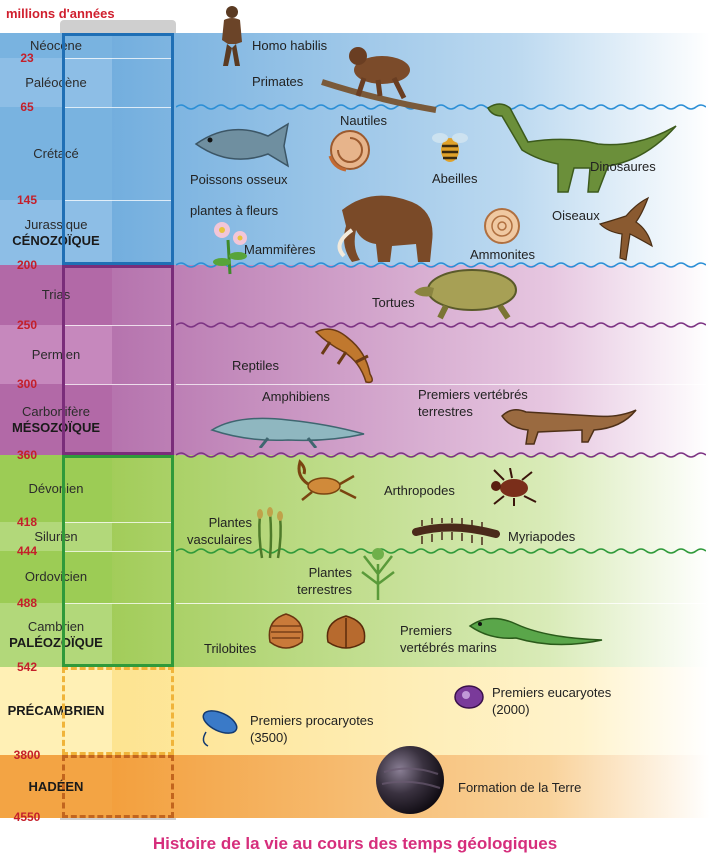  Describe the element at coordinates (269, 737) in the screenshot. I see `label-line: (3500)` at that location.